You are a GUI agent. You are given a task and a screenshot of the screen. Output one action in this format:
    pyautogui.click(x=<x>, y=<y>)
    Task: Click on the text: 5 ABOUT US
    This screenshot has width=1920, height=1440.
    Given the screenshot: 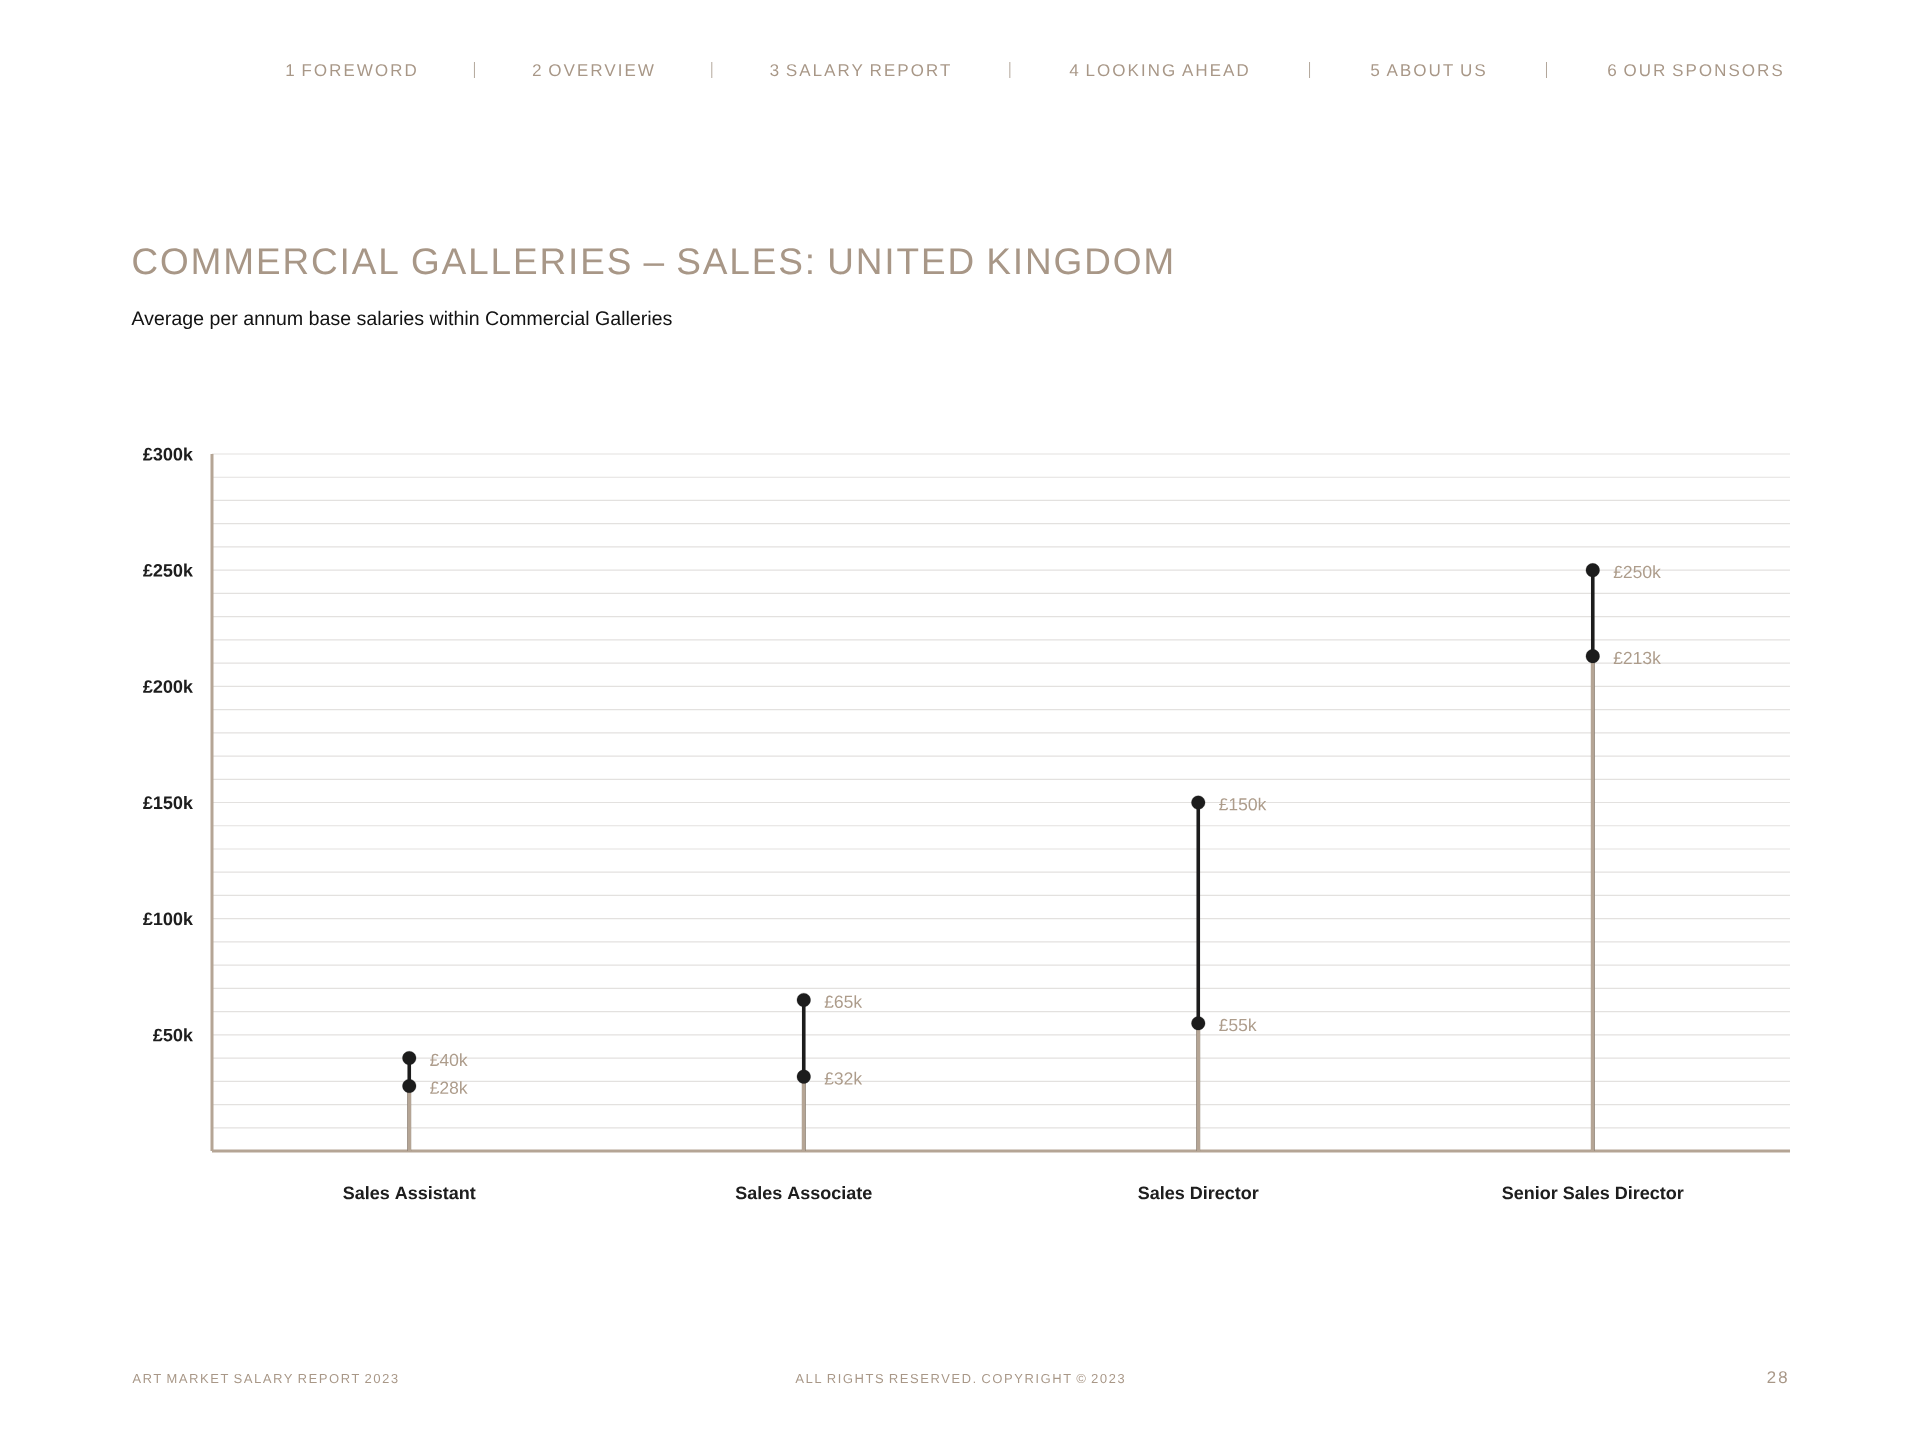 What is the action you would take?
    pyautogui.click(x=1428, y=70)
    